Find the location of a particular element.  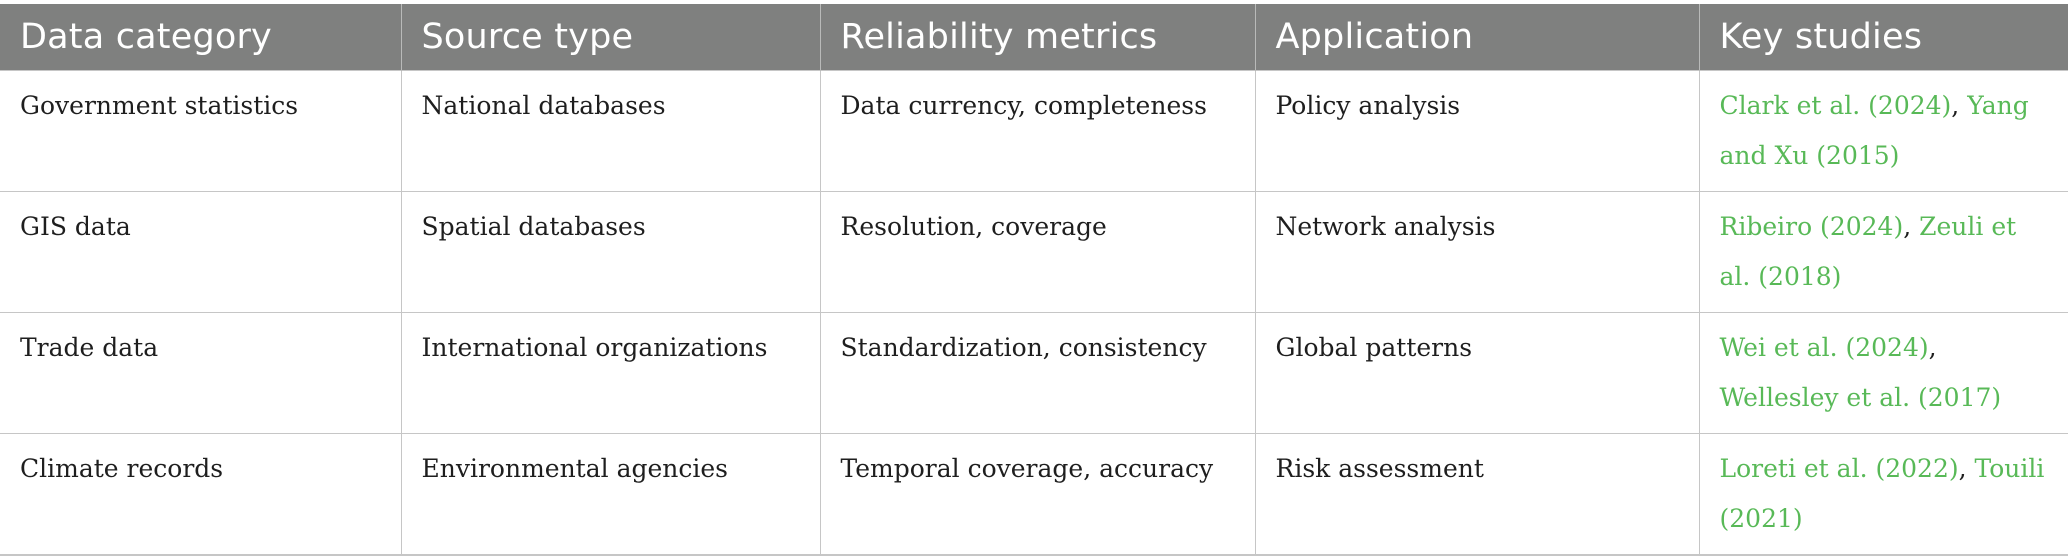

cell-source-type: National databases is located at coordinates (610, 131).